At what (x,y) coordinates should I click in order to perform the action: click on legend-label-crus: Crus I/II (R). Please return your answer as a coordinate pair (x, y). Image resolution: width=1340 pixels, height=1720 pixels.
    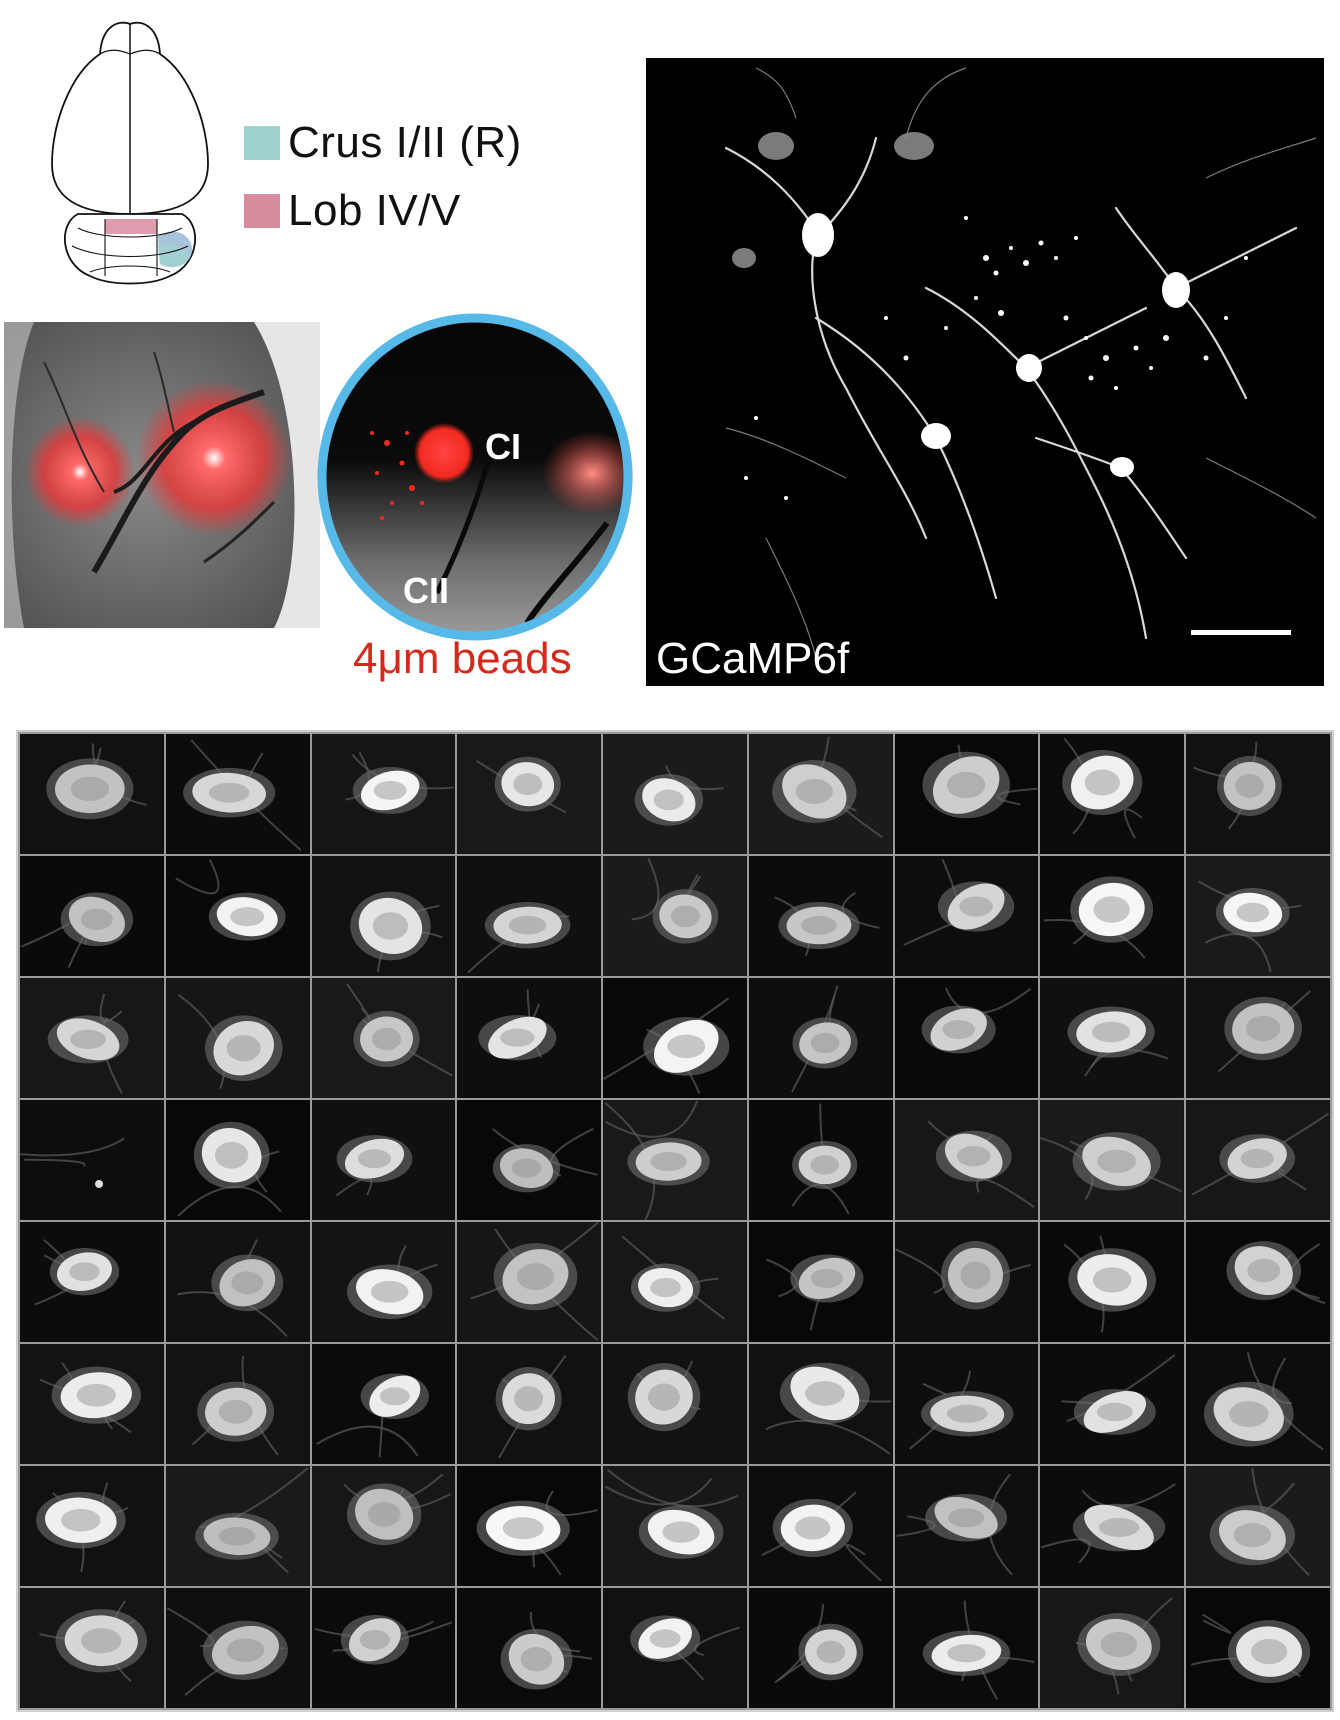
    Looking at the image, I should click on (405, 142).